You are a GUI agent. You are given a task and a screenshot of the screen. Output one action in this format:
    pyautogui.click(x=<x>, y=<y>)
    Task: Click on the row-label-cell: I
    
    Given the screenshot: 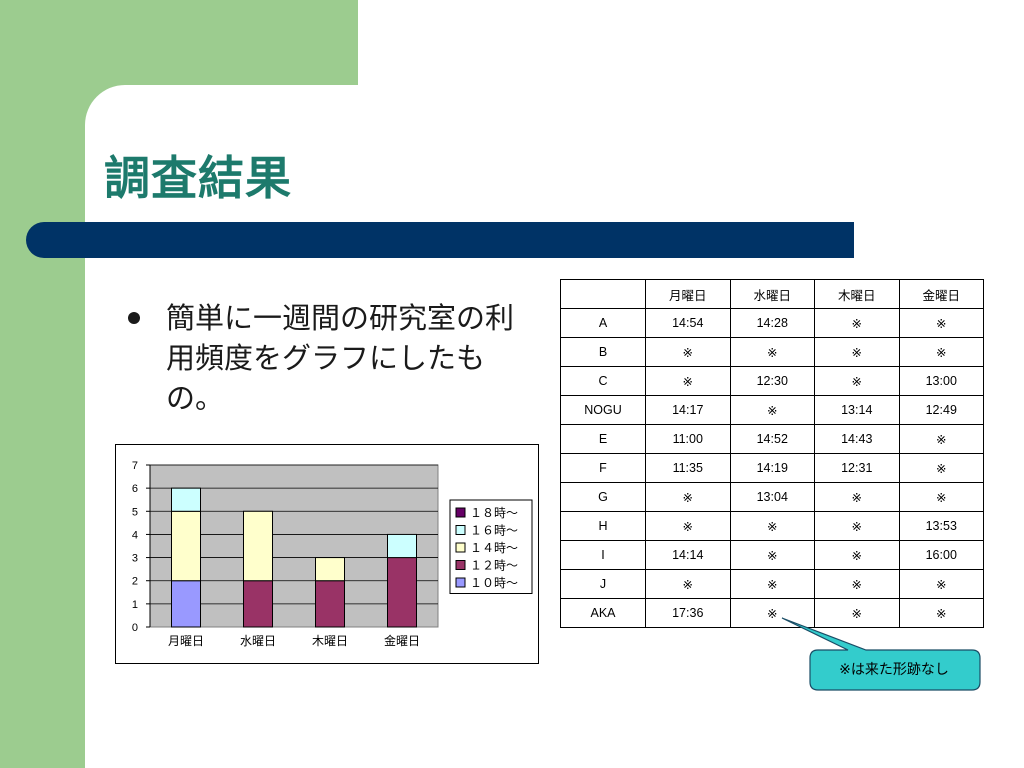 What is the action you would take?
    pyautogui.click(x=603, y=555)
    